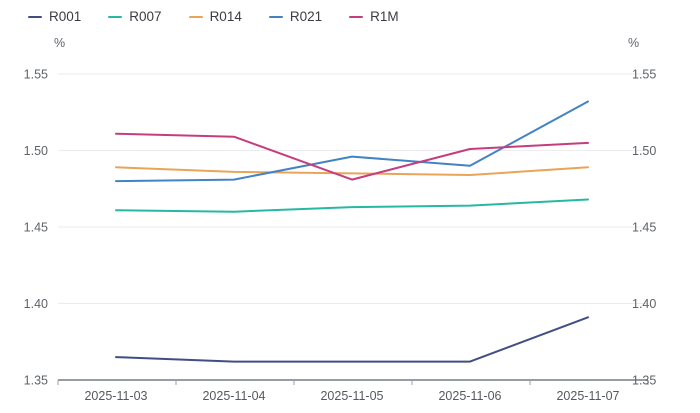  I want to click on x-tick-label: 2025-11-06, so click(469, 396).